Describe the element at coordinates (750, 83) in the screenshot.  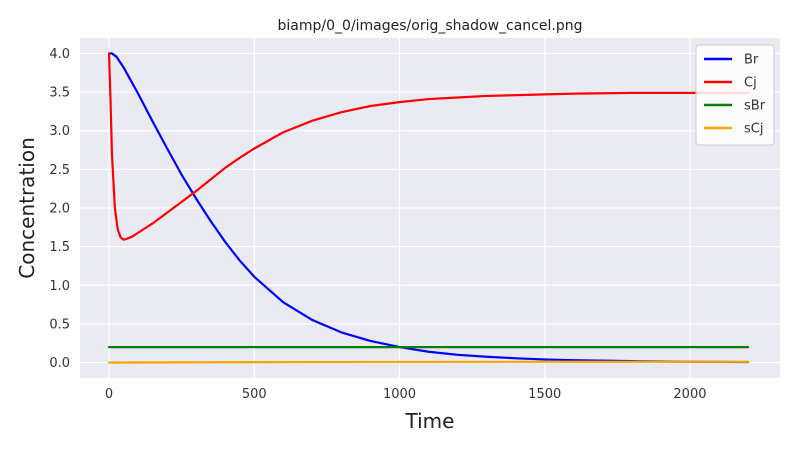
I see `legend-label-cj: Cj` at that location.